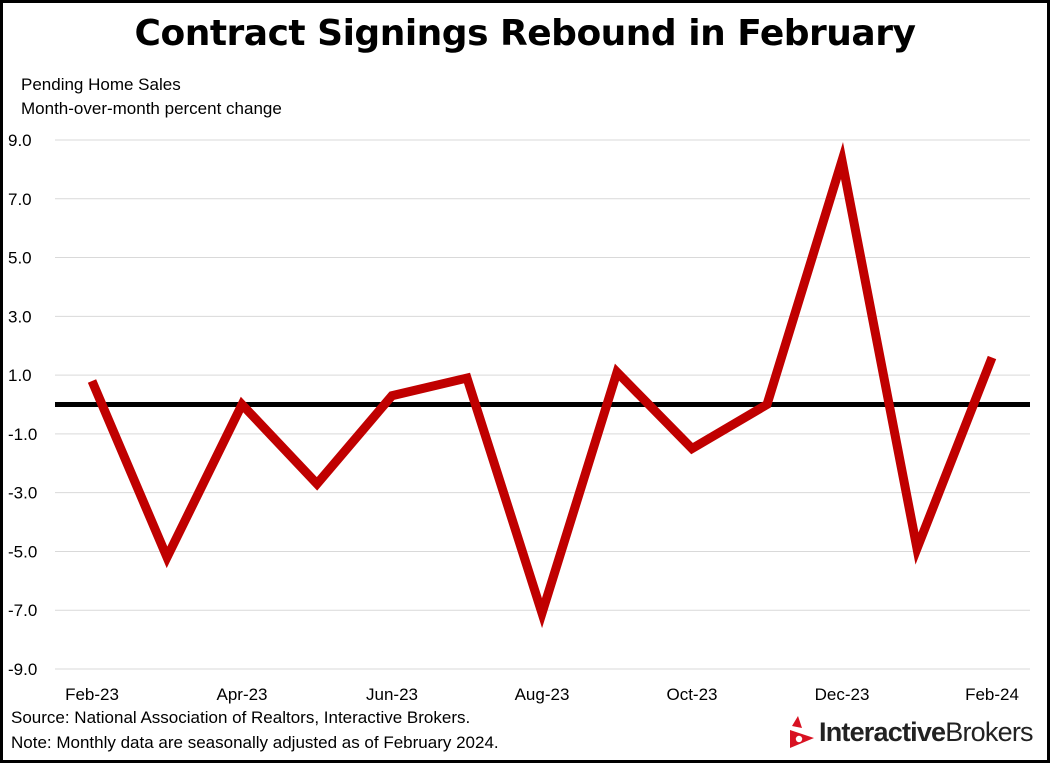 The width and height of the screenshot is (1050, 763). I want to click on x-tick-label: Feb-23, so click(92, 694).